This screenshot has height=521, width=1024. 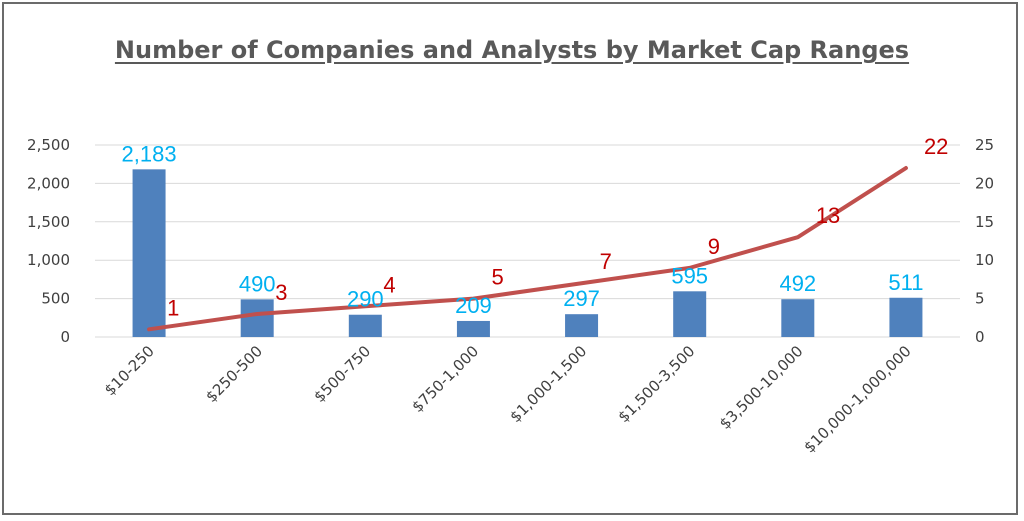 What do you see at coordinates (980, 337) in the screenshot?
I see `right-tick-label: 0` at bounding box center [980, 337].